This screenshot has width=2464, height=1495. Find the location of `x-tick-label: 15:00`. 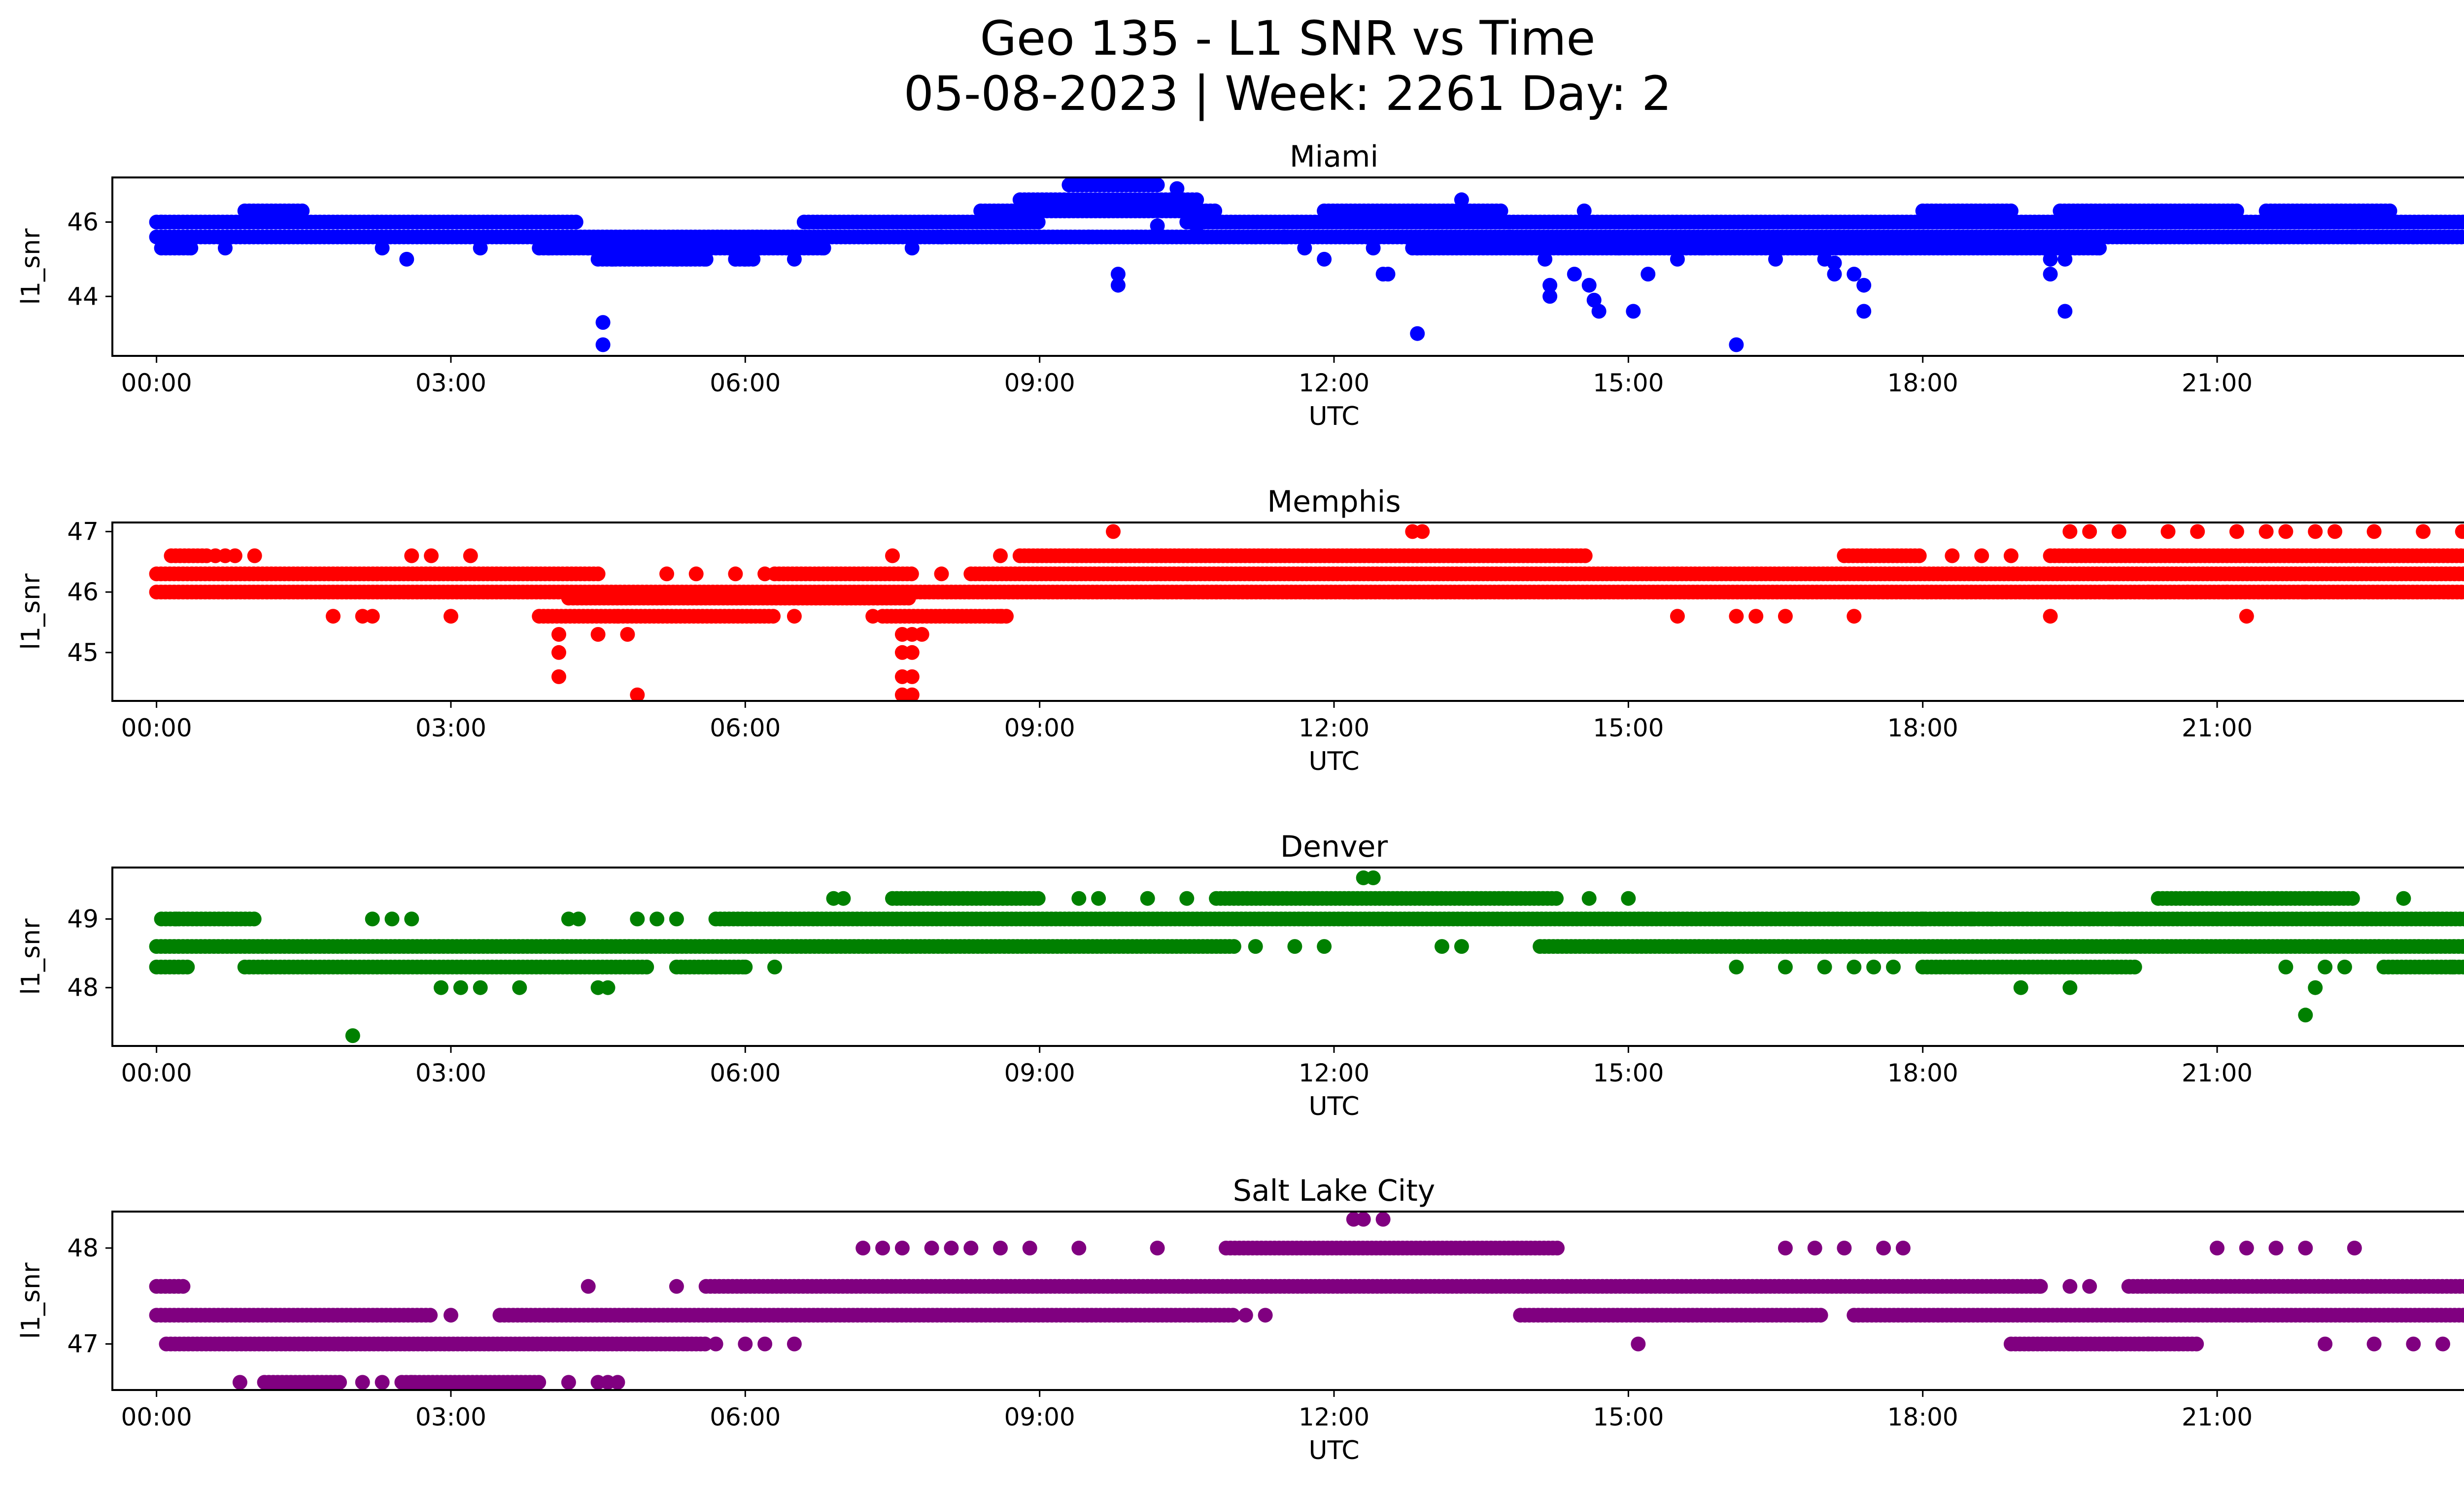

x-tick-label: 15:00 is located at coordinates (1628, 1073).